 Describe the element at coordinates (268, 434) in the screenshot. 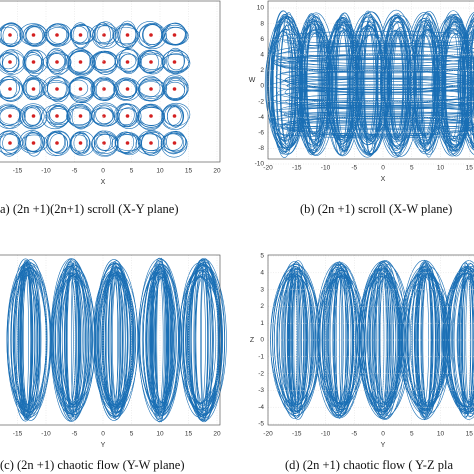

I see `x-tick-label: -20` at that location.